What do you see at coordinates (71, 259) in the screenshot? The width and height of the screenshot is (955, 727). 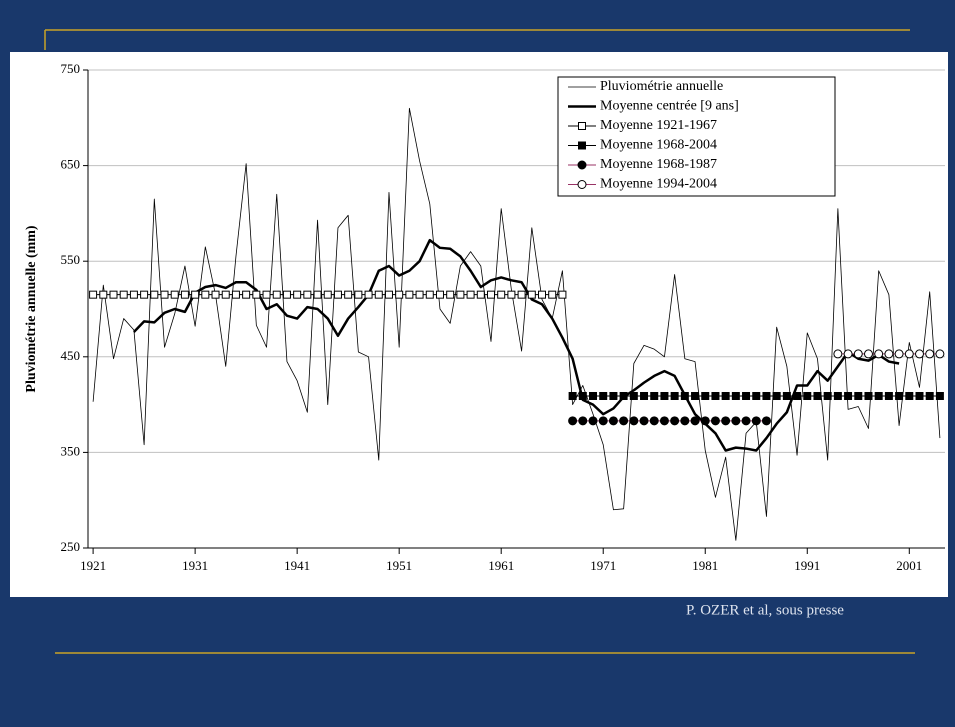 I see `y-tick-label: 550` at bounding box center [71, 259].